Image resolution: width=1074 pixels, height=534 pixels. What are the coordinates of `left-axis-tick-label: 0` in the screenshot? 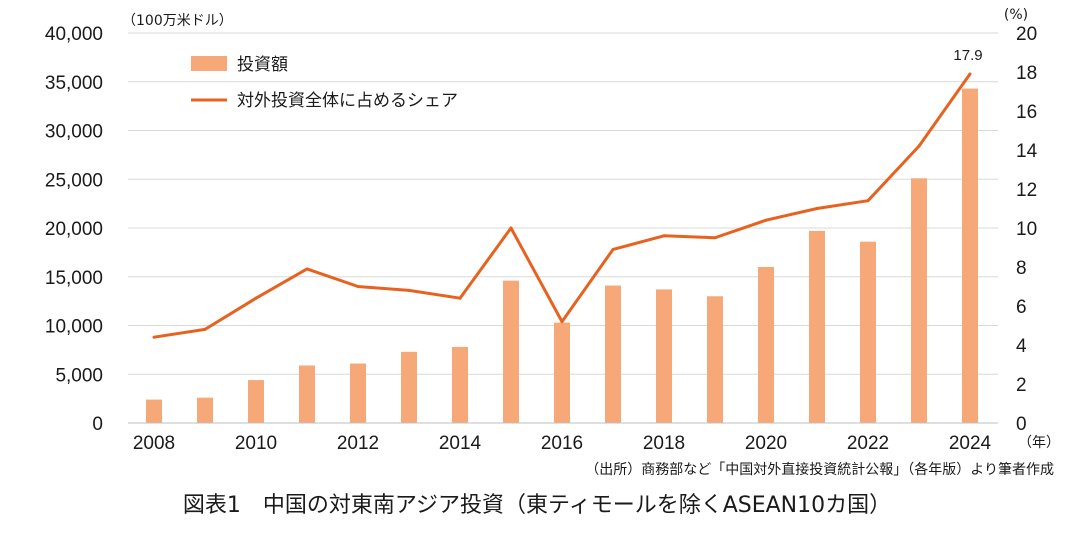 It's located at (97, 424).